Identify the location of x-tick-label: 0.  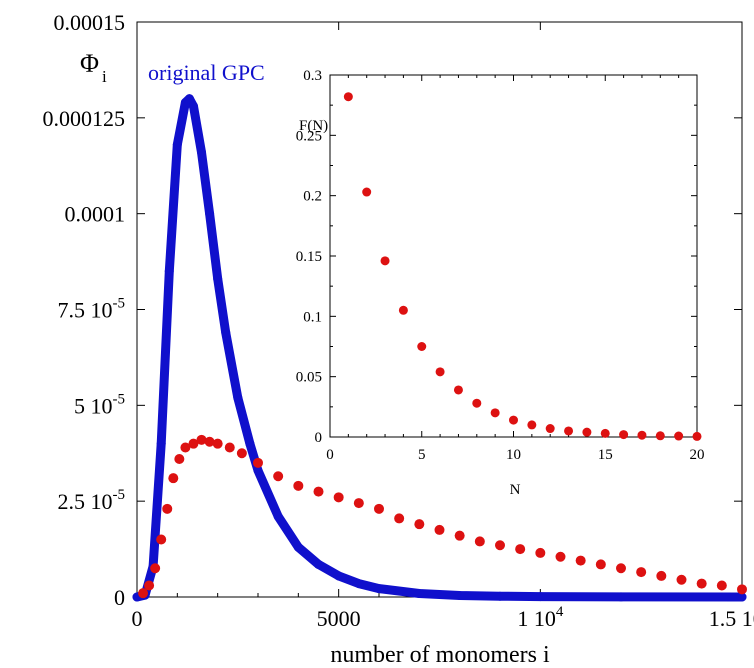
(137, 618).